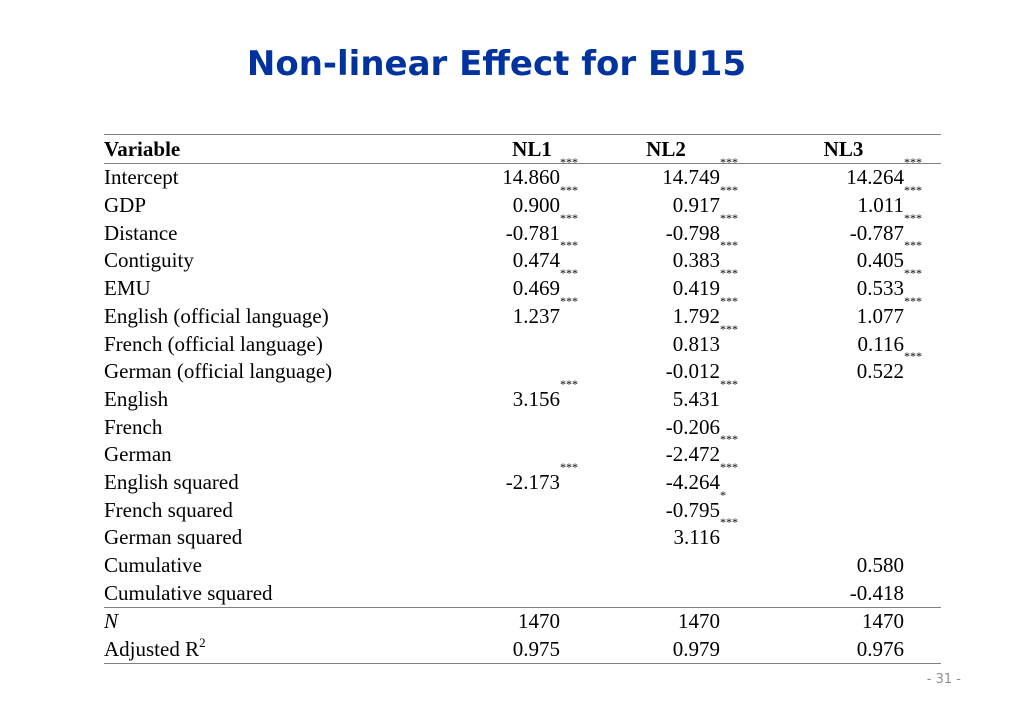 The height and width of the screenshot is (708, 1023). What do you see at coordinates (213, 343) in the screenshot?
I see `row-label: French (official language)` at bounding box center [213, 343].